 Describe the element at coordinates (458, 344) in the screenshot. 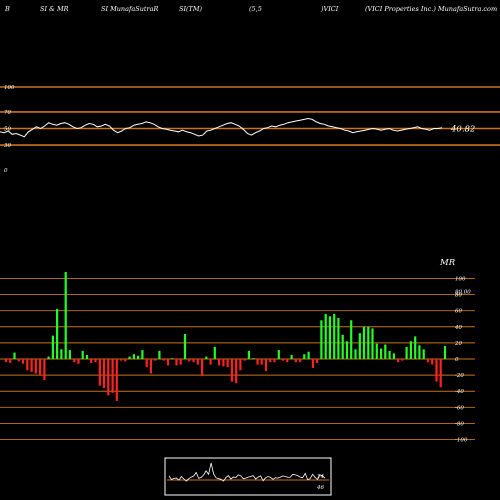

I see `mr-y-tick-20: 20` at that location.